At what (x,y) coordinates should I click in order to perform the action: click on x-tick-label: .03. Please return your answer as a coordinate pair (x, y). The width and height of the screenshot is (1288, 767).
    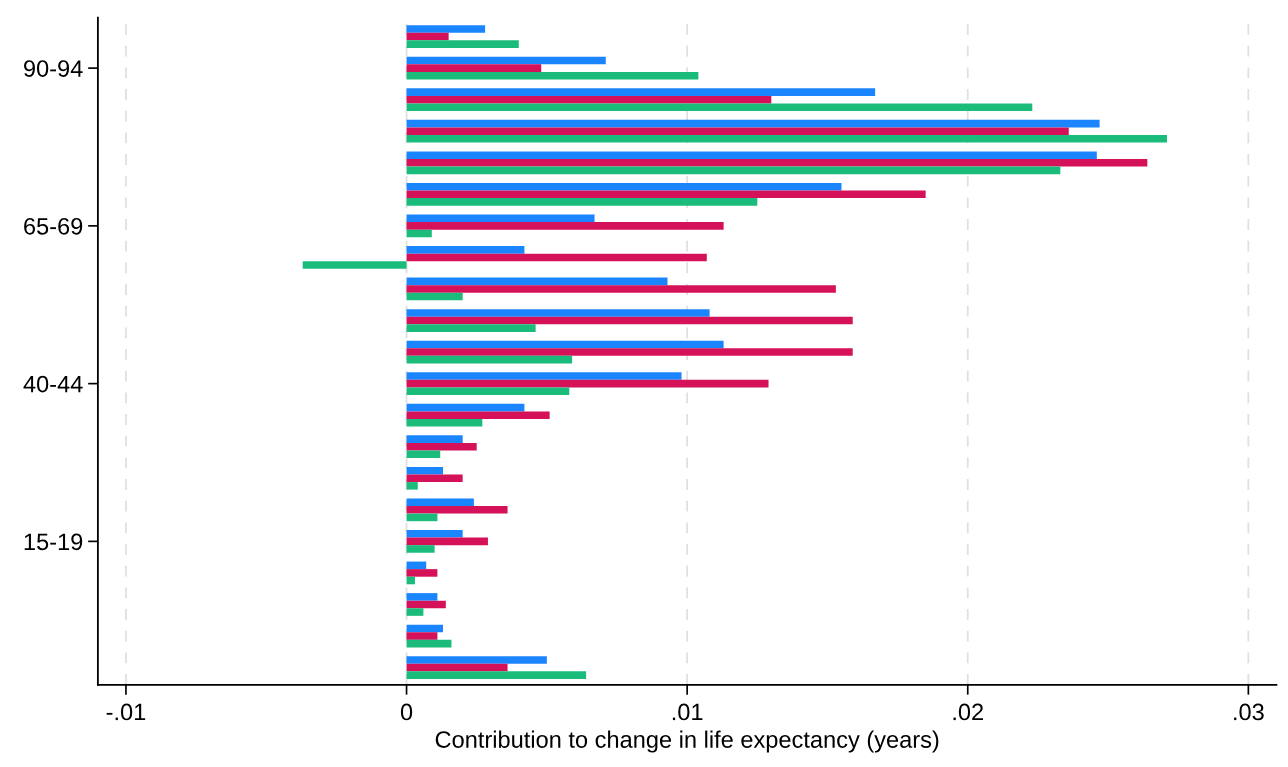
    Looking at the image, I should click on (1249, 712).